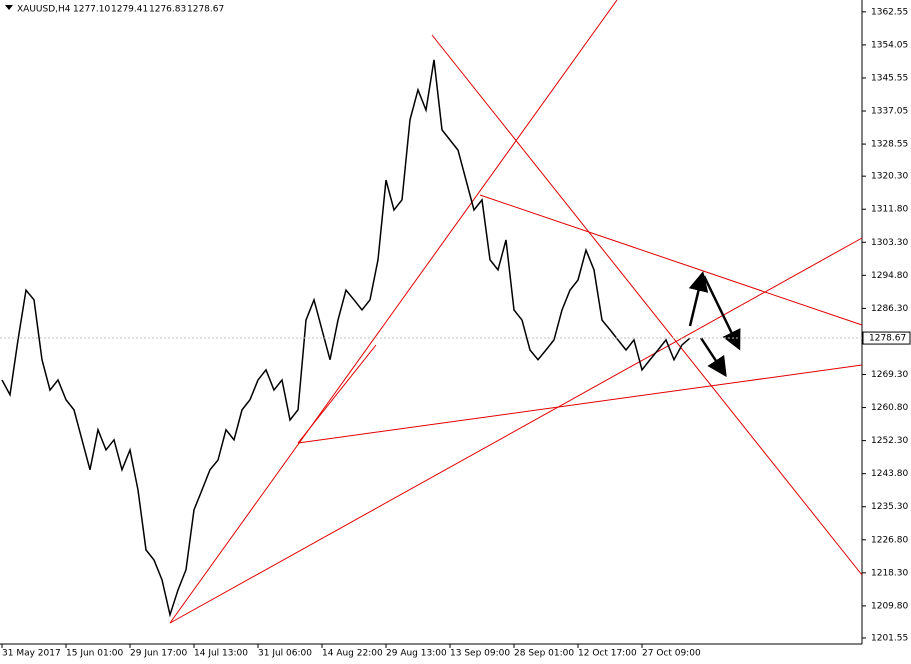 The image size is (911, 664). Describe the element at coordinates (889, 145) in the screenshot. I see `y-tick-label: 1328.55` at that location.